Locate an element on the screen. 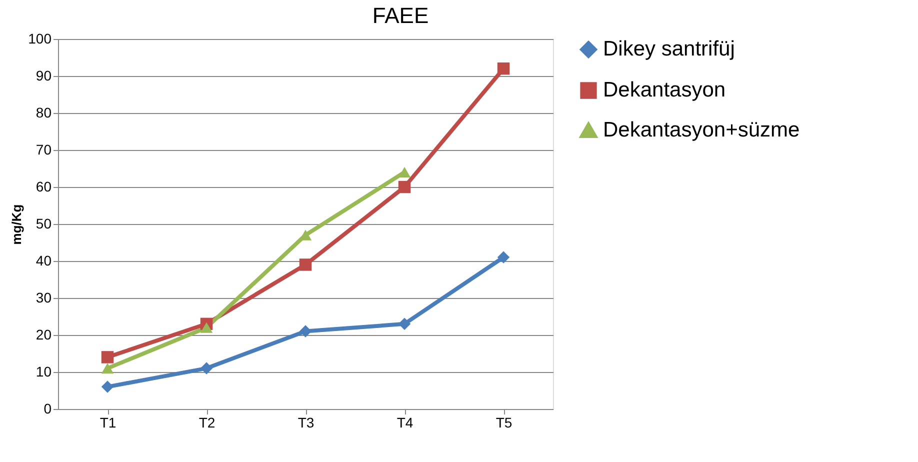  x-tick-label: T1 is located at coordinates (108, 422).